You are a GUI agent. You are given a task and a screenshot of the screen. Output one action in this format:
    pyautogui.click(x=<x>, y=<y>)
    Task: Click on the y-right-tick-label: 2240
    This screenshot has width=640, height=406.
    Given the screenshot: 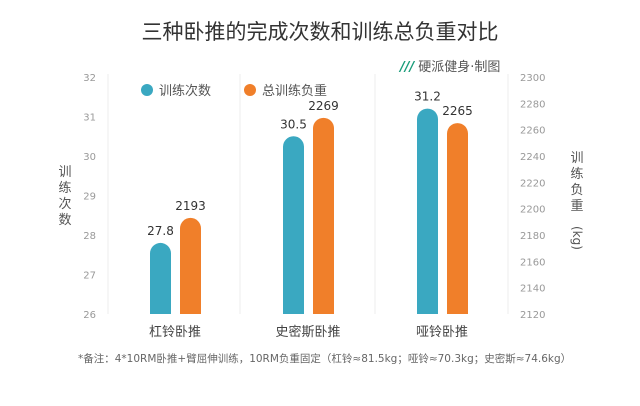 What is the action you would take?
    pyautogui.click(x=532, y=157)
    